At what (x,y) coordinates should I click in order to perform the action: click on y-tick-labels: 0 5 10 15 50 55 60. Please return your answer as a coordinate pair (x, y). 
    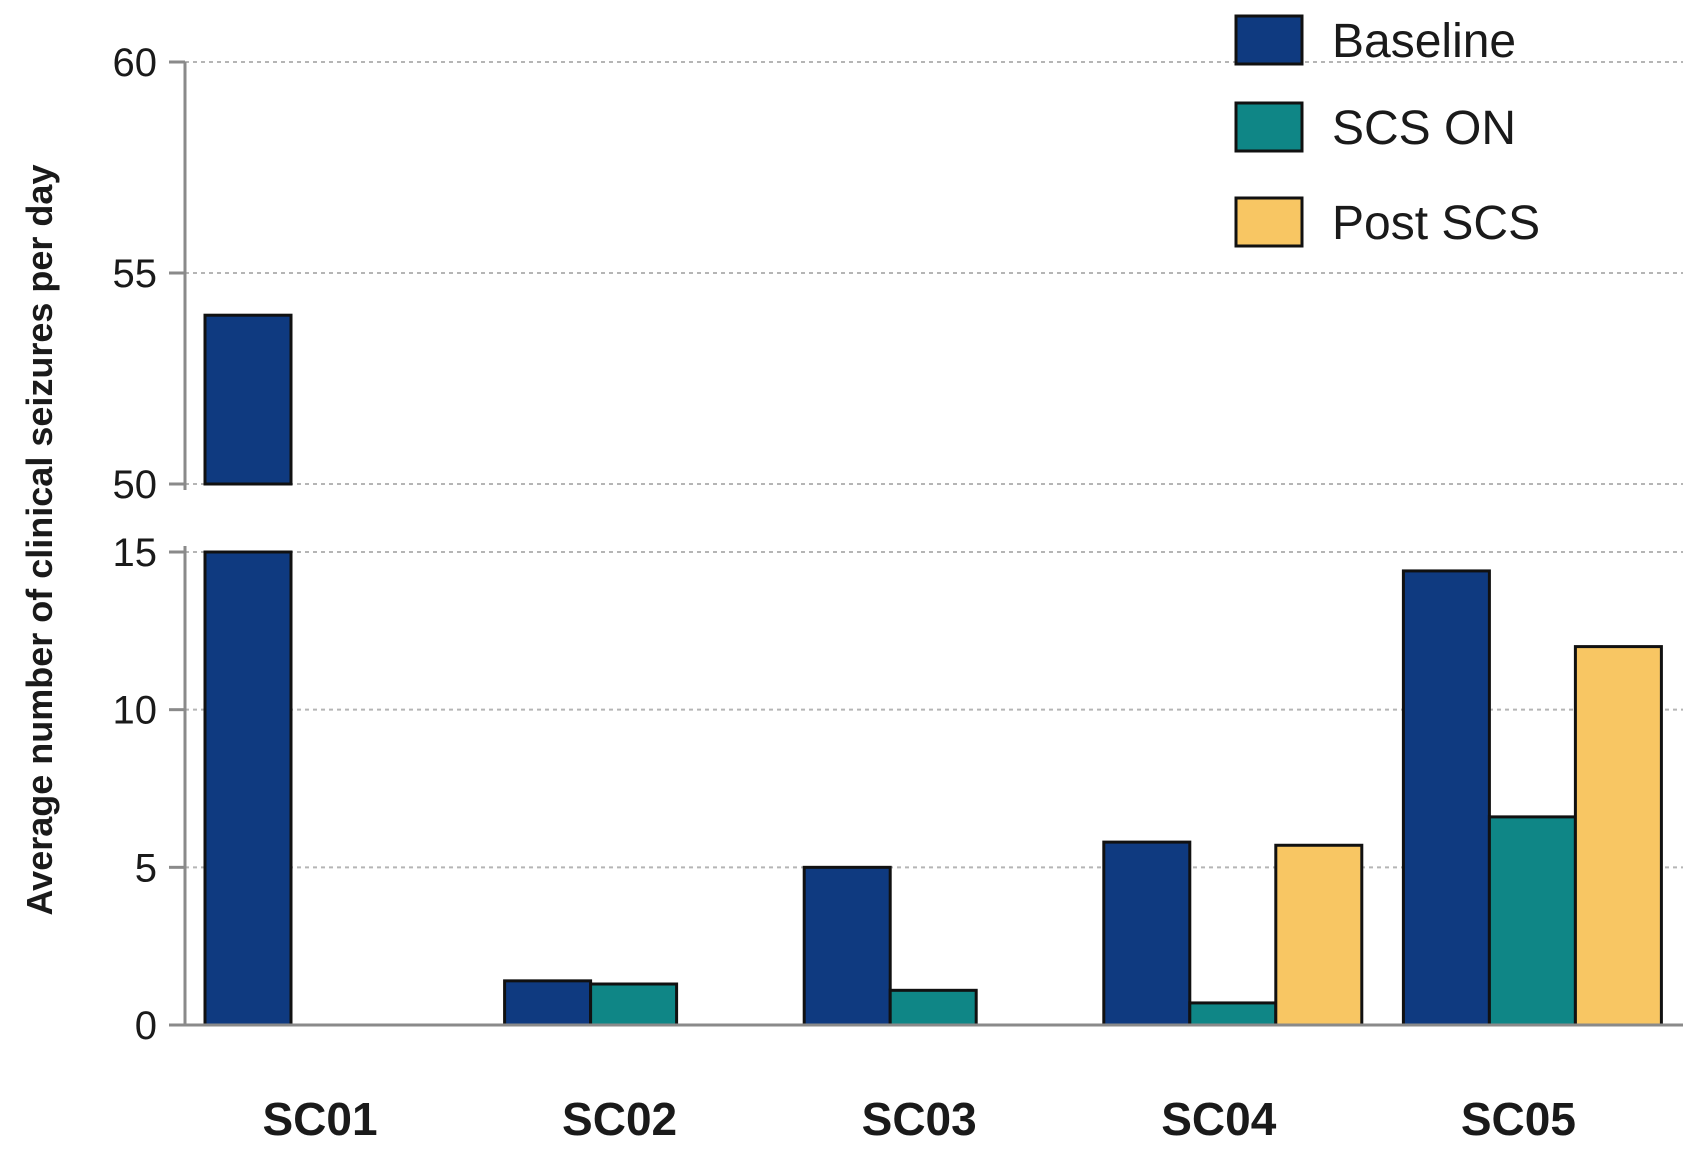
    Looking at the image, I should click on (149, 544).